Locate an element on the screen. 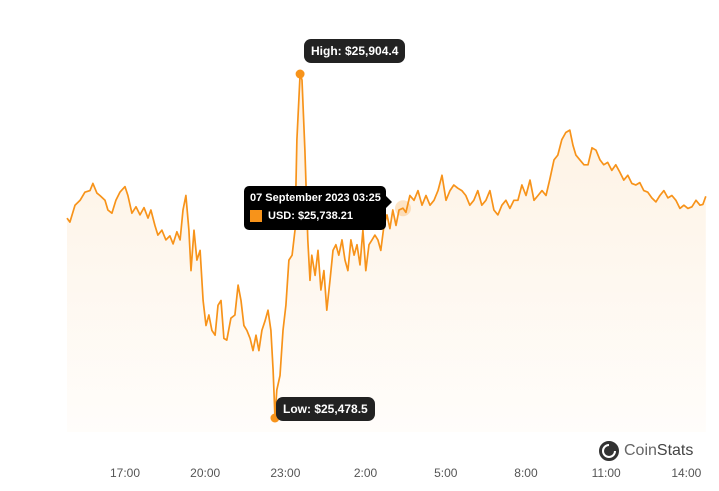 The height and width of the screenshot is (491, 719). hover-tooltip: 07 September 2023 03:25 USD: $25,738.21 is located at coordinates (318, 208).